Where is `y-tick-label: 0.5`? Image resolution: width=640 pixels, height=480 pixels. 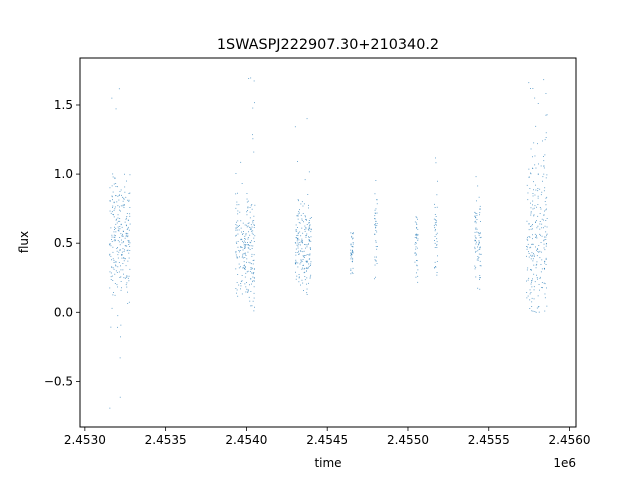 y-tick-label: 0.5 is located at coordinates (63, 243).